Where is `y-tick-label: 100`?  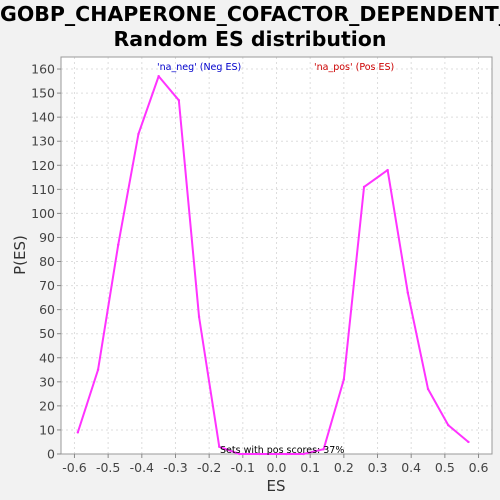
y-tick-label: 100 is located at coordinates (43, 213).